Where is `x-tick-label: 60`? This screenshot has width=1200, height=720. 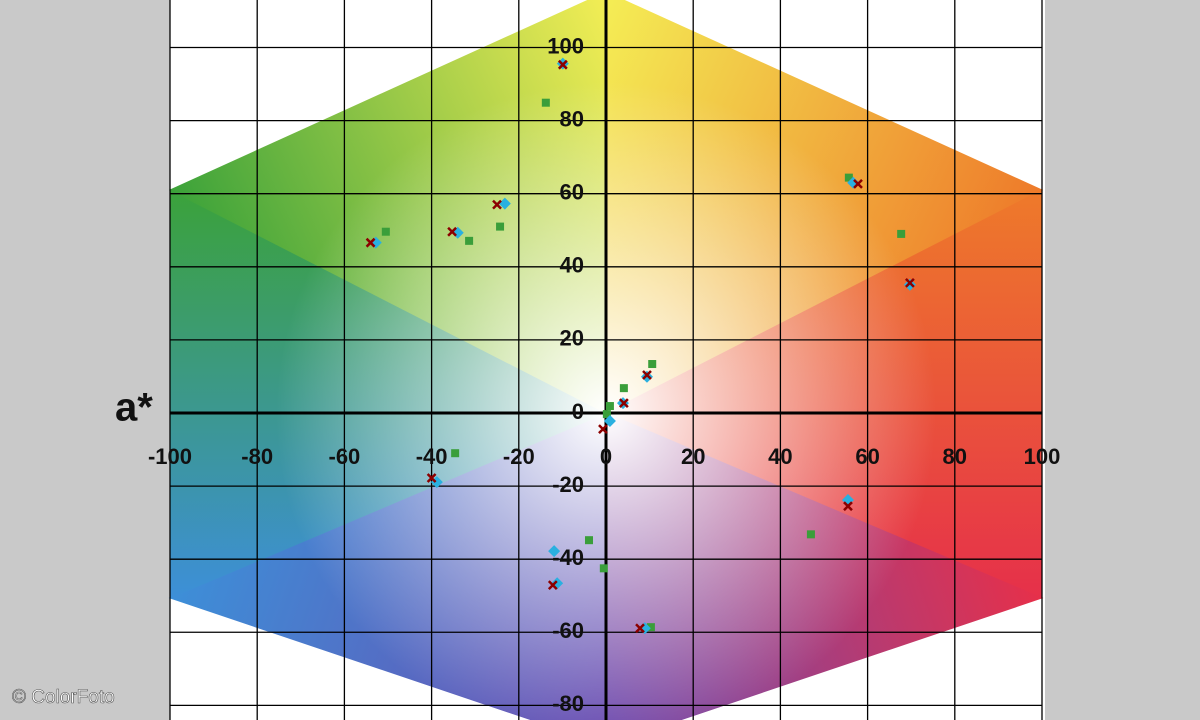
x-tick-label: 60 is located at coordinates (867, 456).